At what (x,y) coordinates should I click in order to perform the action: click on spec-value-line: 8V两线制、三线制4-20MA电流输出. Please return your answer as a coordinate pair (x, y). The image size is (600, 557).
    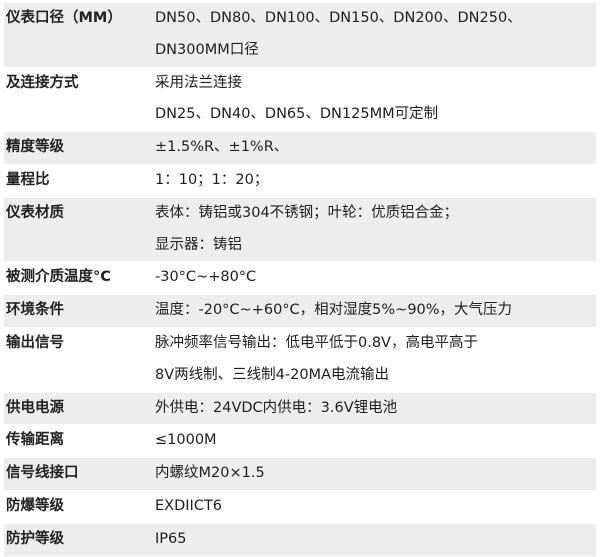
    Looking at the image, I should click on (272, 374).